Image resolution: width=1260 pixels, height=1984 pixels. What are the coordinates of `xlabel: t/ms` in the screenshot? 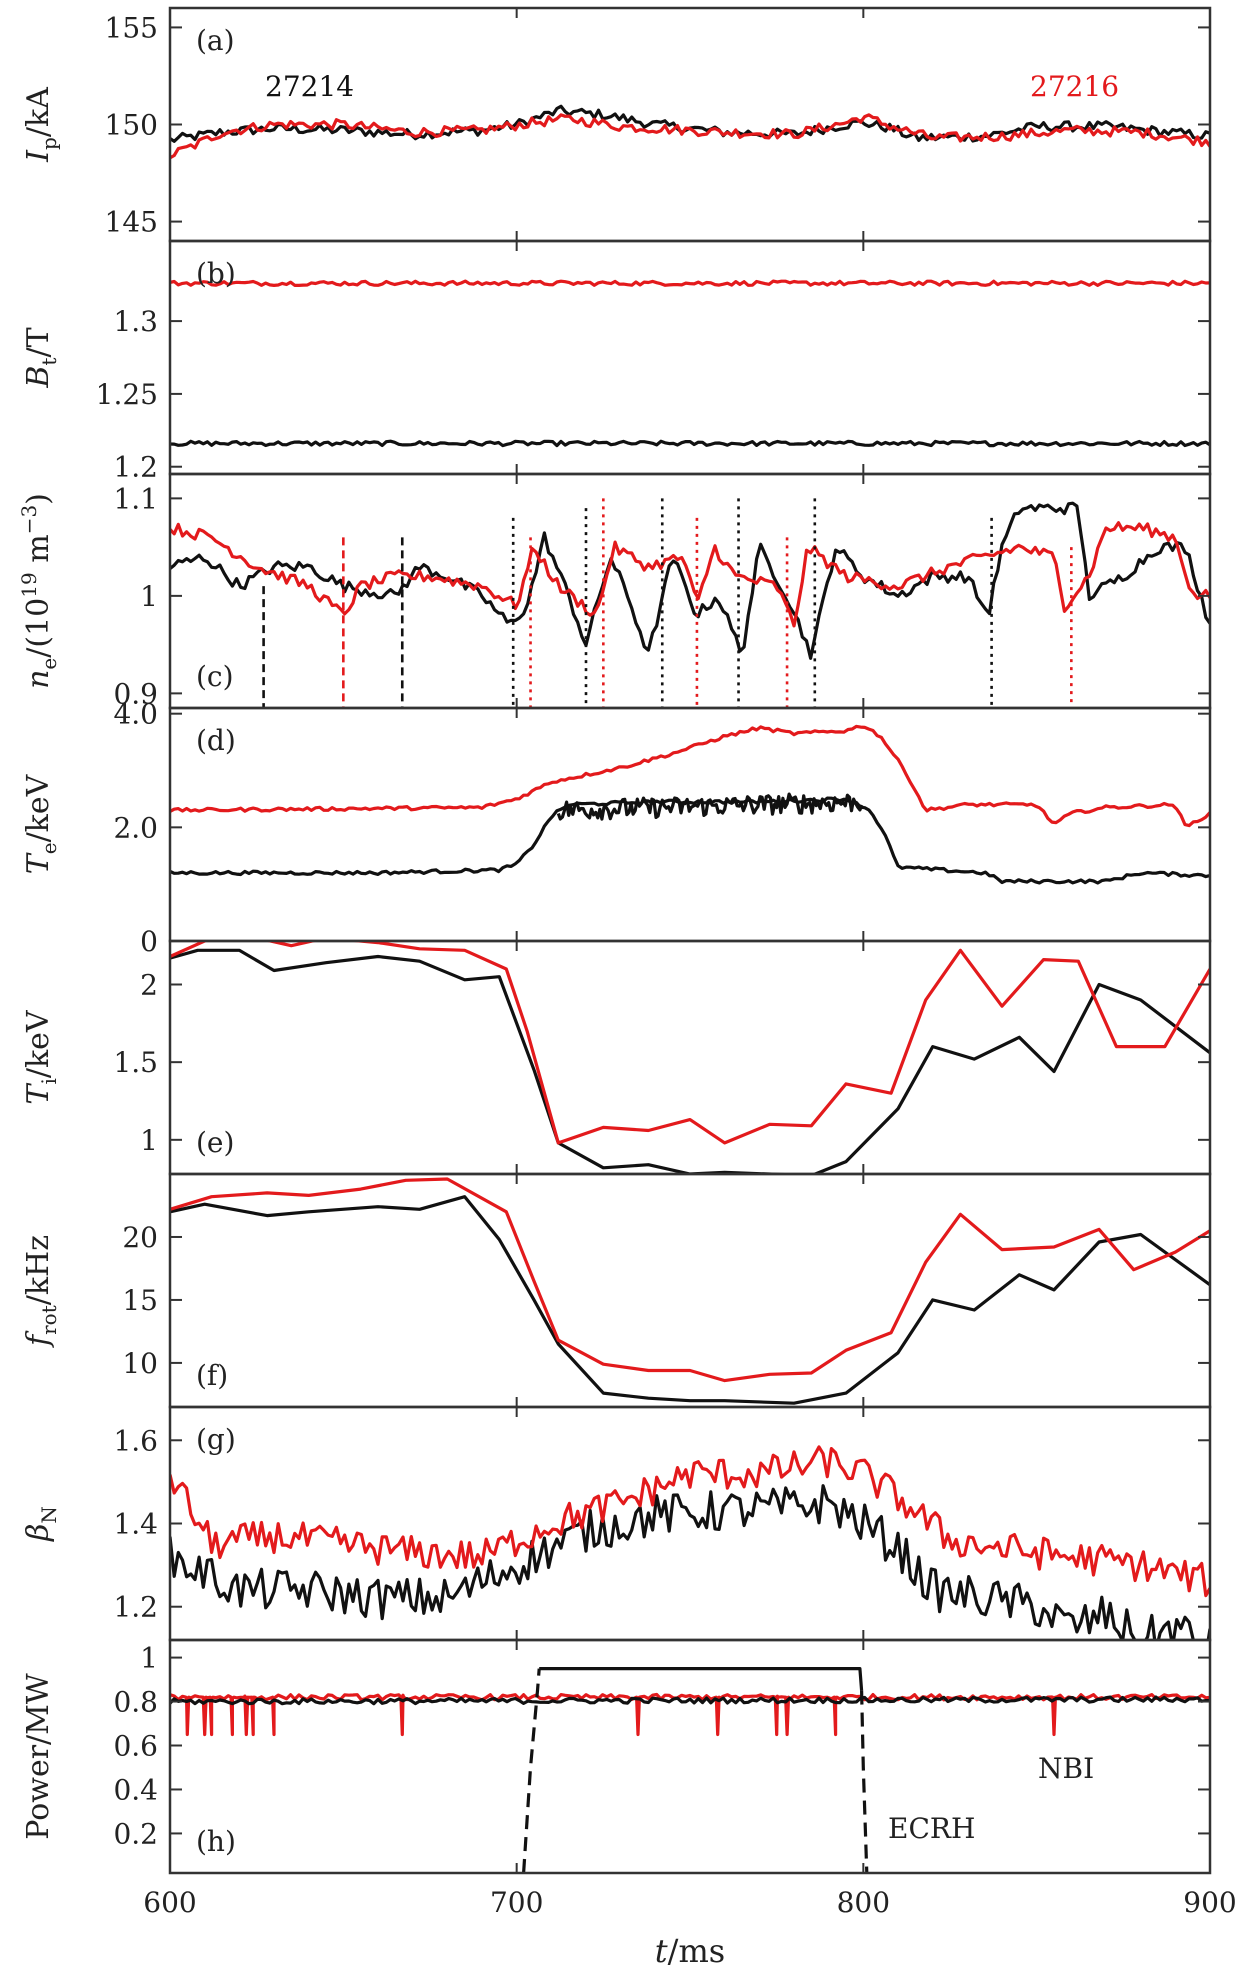 It's located at (690, 1951).